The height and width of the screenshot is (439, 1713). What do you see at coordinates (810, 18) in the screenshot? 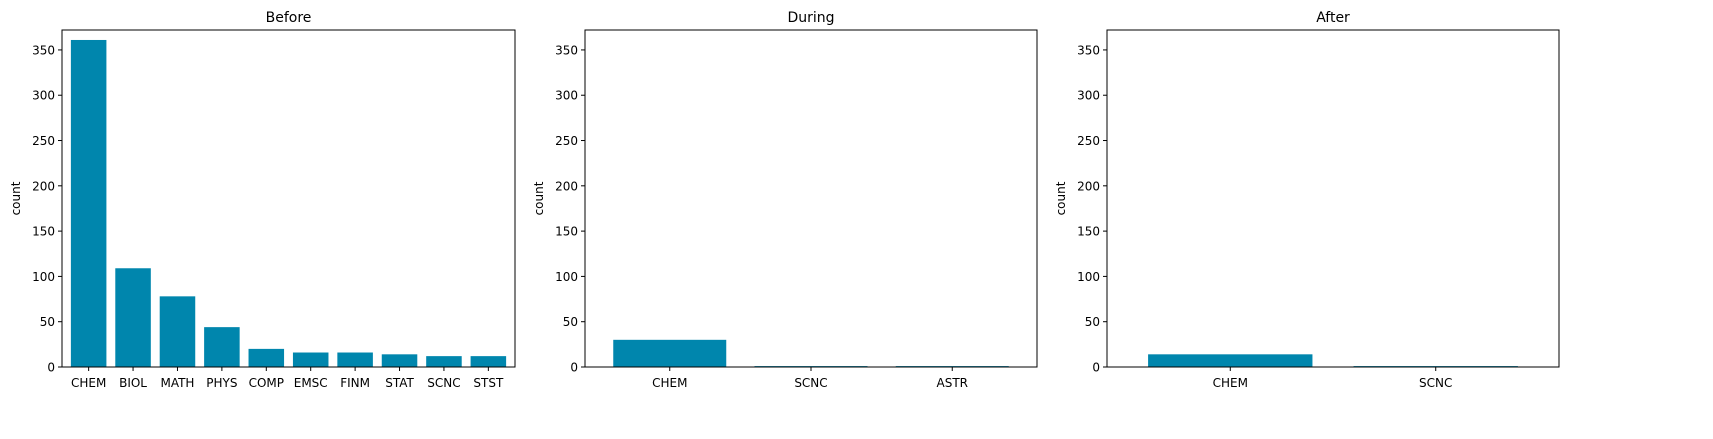
I see `chart-title: During` at bounding box center [810, 18].